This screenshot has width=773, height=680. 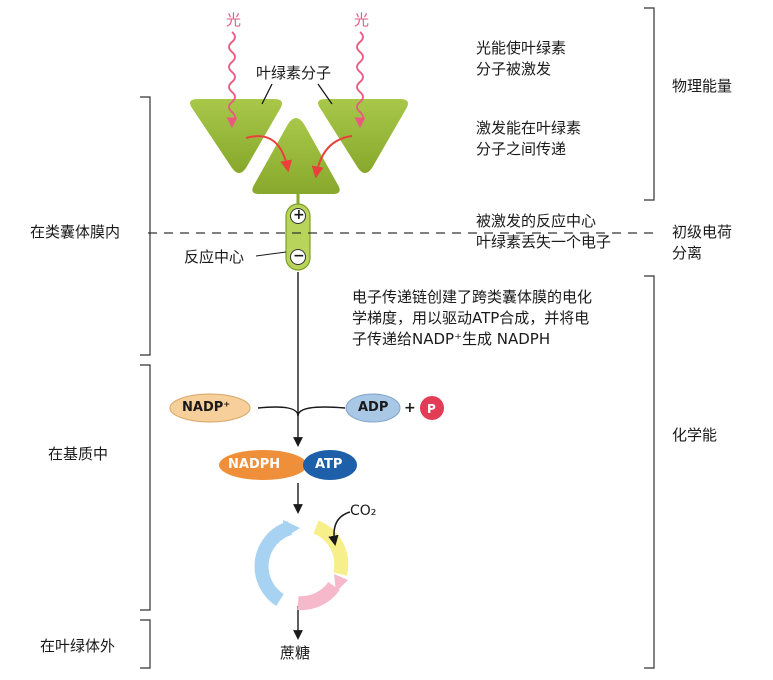 I want to click on energy-chemical: 化学能, so click(x=695, y=435).